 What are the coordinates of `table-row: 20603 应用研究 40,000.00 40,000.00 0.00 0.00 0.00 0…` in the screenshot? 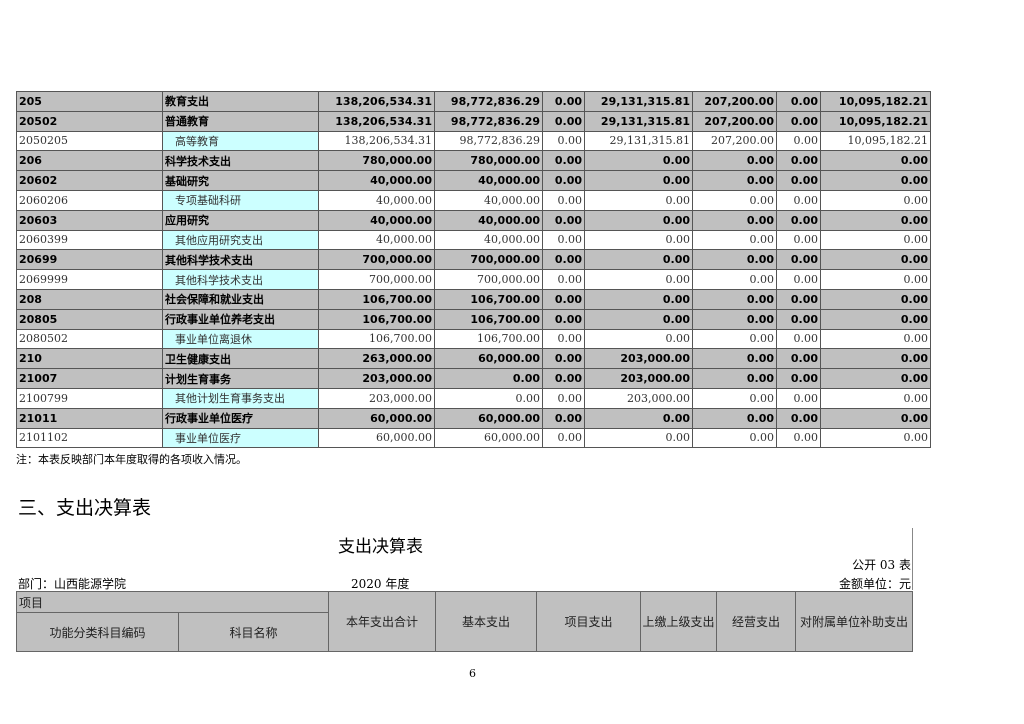 It's located at (473, 220).